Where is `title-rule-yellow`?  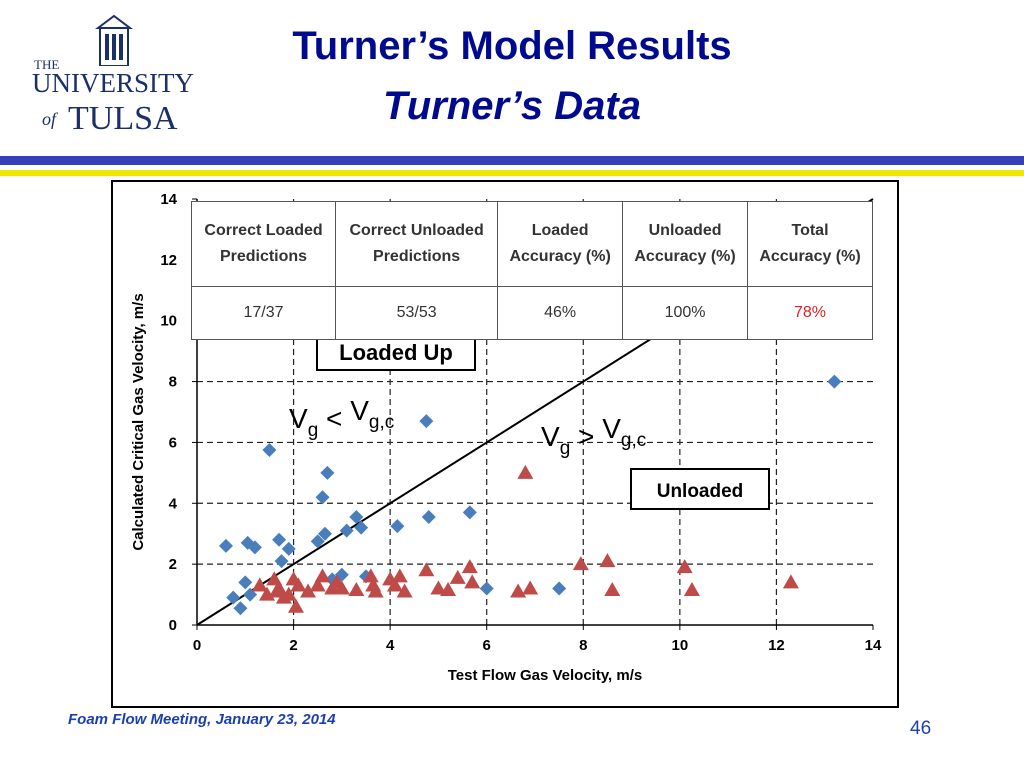
title-rule-yellow is located at coordinates (512, 173).